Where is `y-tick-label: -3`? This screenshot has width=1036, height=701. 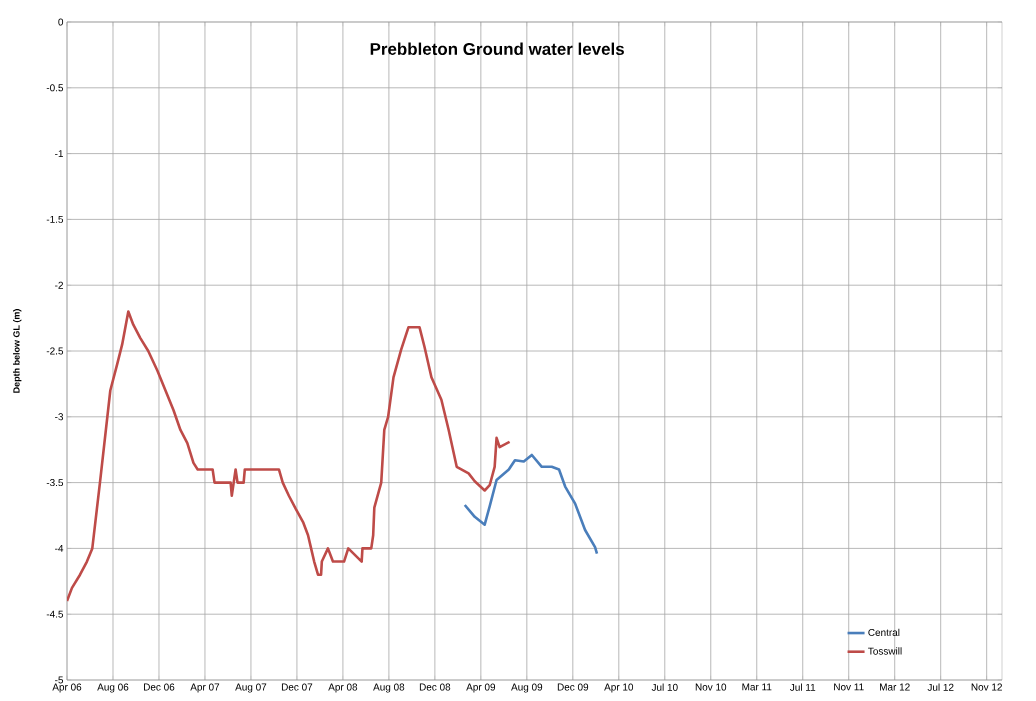
y-tick-label: -3 is located at coordinates (59, 417).